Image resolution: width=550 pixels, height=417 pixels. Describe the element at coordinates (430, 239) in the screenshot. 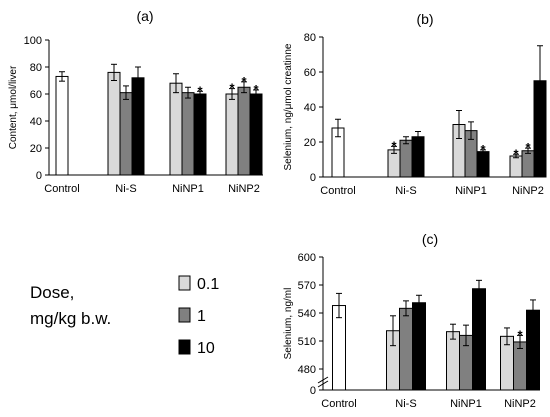

I see `panel-c-title: (c)` at that location.